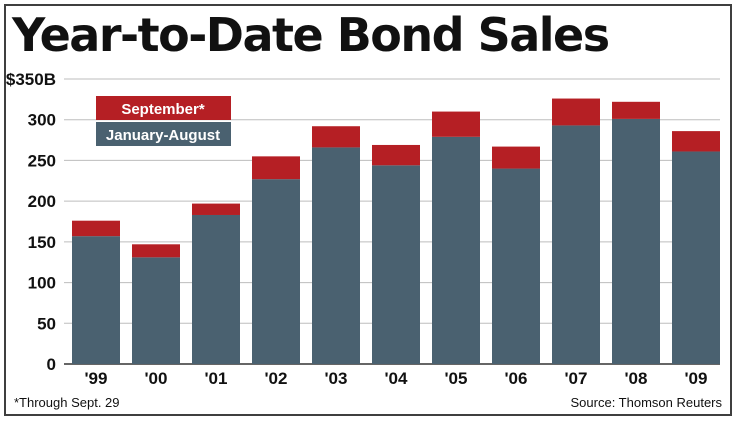  What do you see at coordinates (51, 364) in the screenshot?
I see `y-tick-label: 0` at bounding box center [51, 364].